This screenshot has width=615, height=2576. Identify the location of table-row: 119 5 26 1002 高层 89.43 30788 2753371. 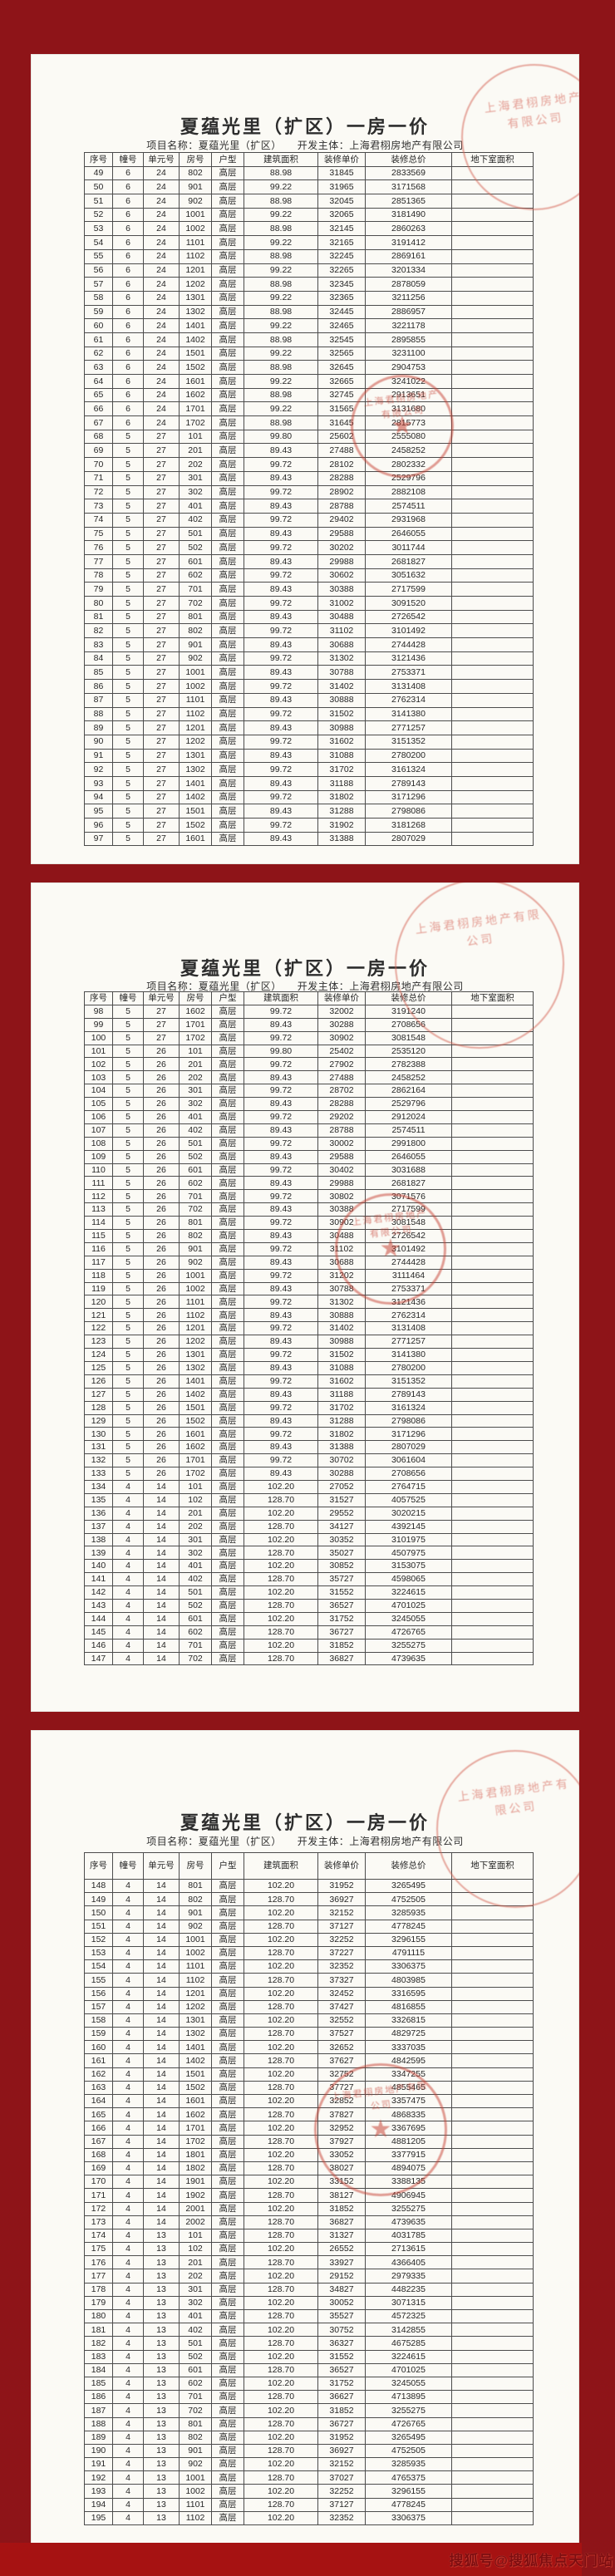
(309, 1289).